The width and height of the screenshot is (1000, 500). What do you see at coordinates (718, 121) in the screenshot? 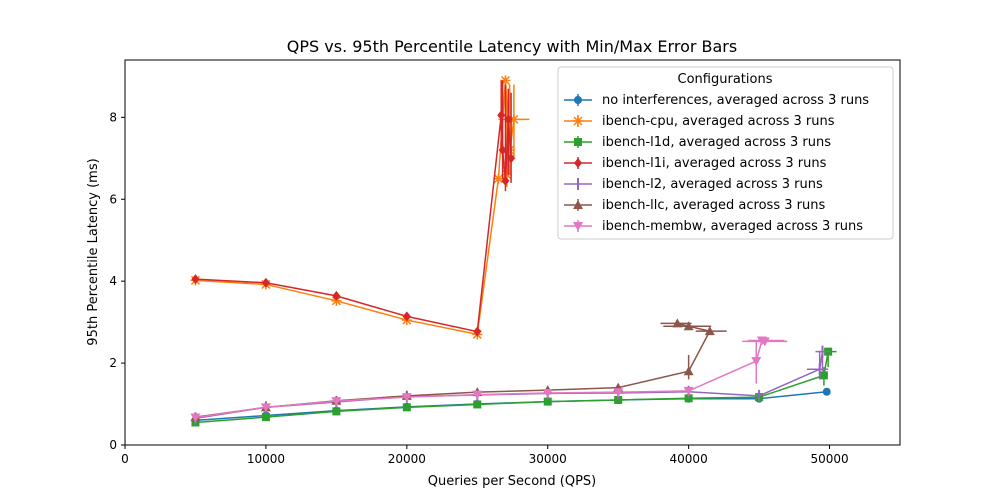
I see `legend-label: ibench-cpu, averaged across 3 runs` at bounding box center [718, 121].